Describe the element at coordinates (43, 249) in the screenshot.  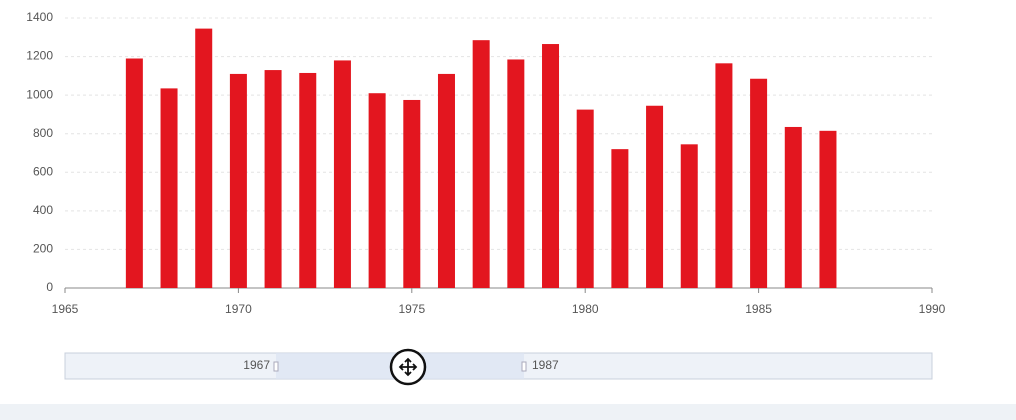
I see `y-tick-label: 200` at that location.